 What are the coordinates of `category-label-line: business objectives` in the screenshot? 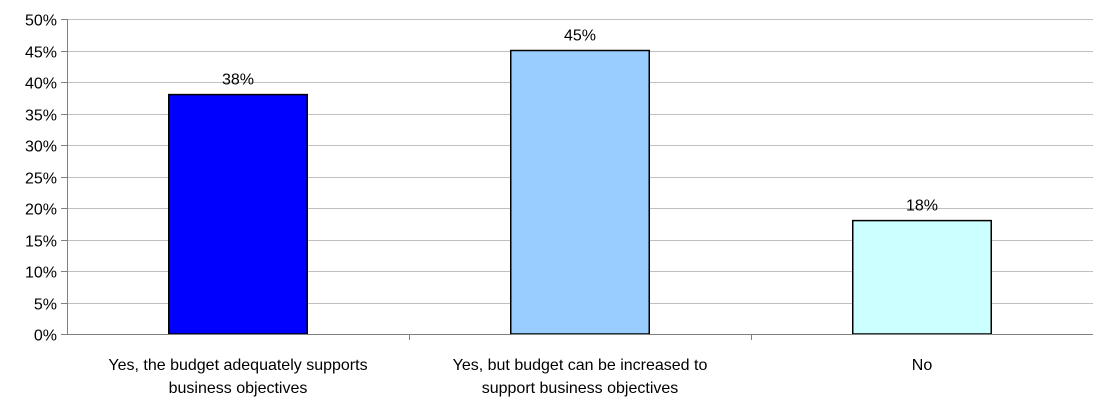 It's located at (238, 388).